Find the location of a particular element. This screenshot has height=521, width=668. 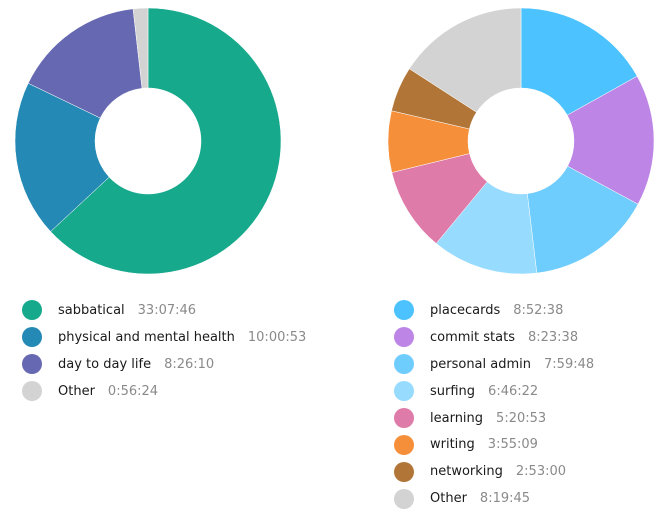

legend-label: personal admin is located at coordinates (481, 364).